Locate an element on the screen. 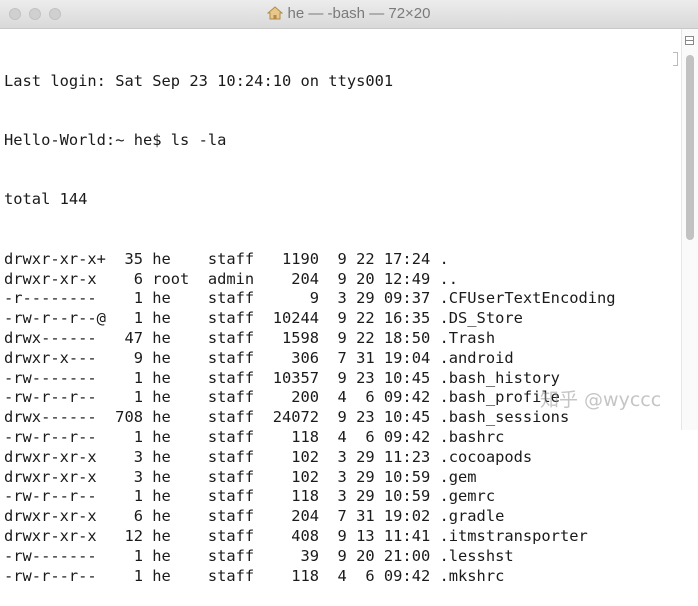 This screenshot has width=698, height=606. cell-perms: drwxr-xr-x+ is located at coordinates (55, 258).